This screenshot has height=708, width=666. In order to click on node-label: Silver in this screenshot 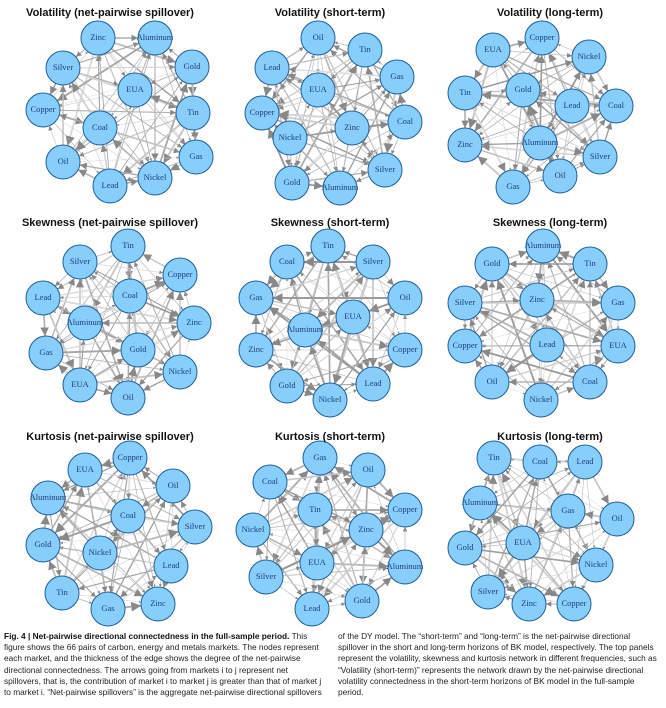, I will do `click(266, 576)`.